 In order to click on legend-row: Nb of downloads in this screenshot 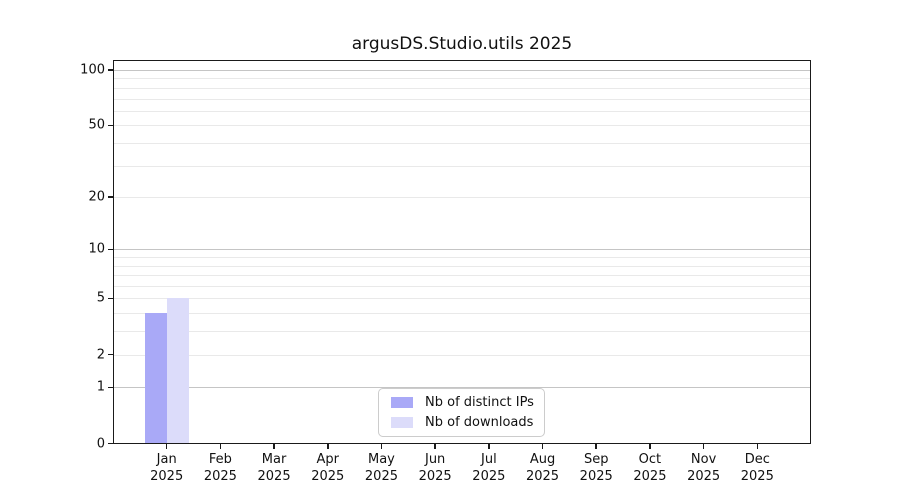, I will do `click(461, 423)`.